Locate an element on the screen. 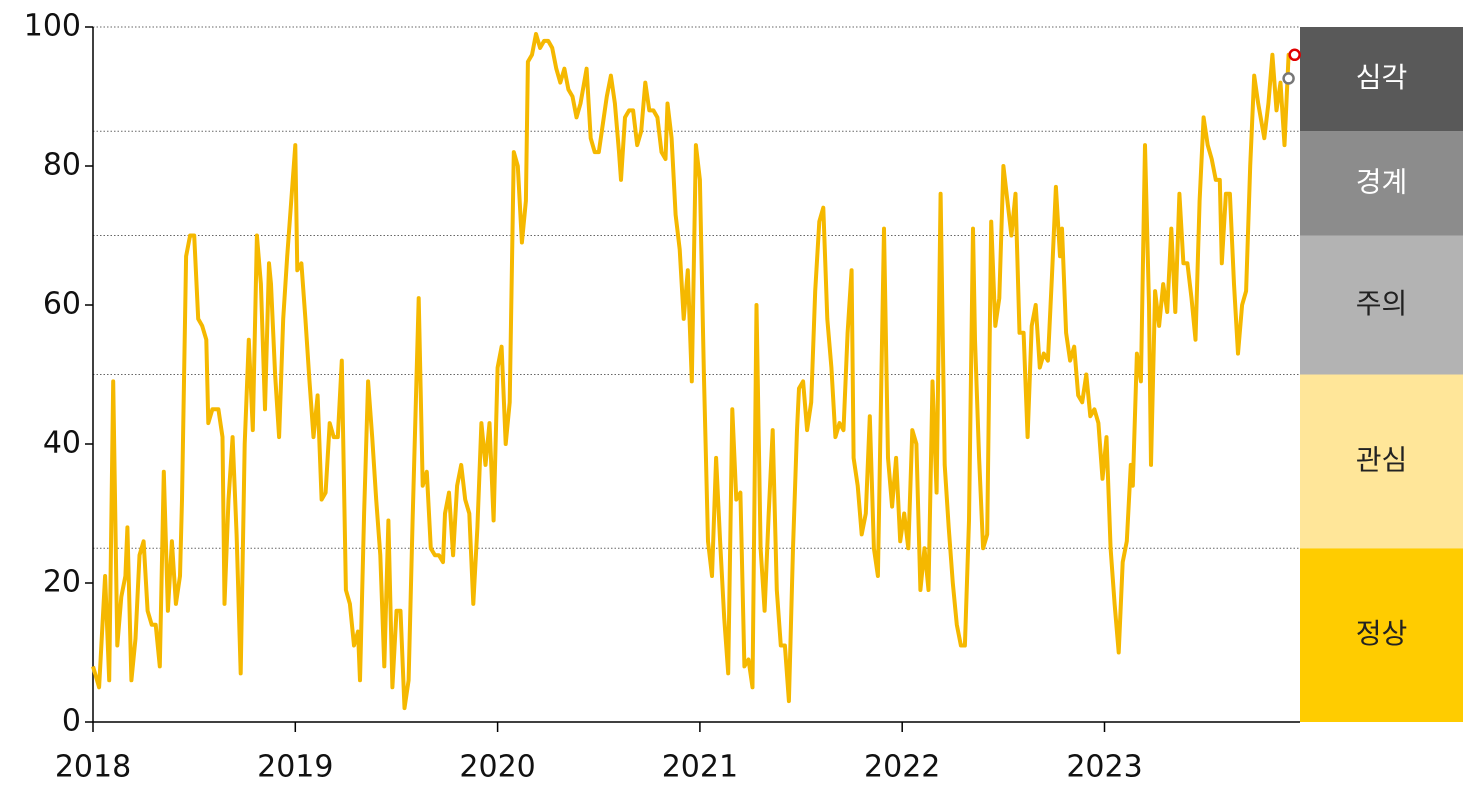 The height and width of the screenshot is (793, 1471). x-tick-label: 2019 is located at coordinates (295, 767).